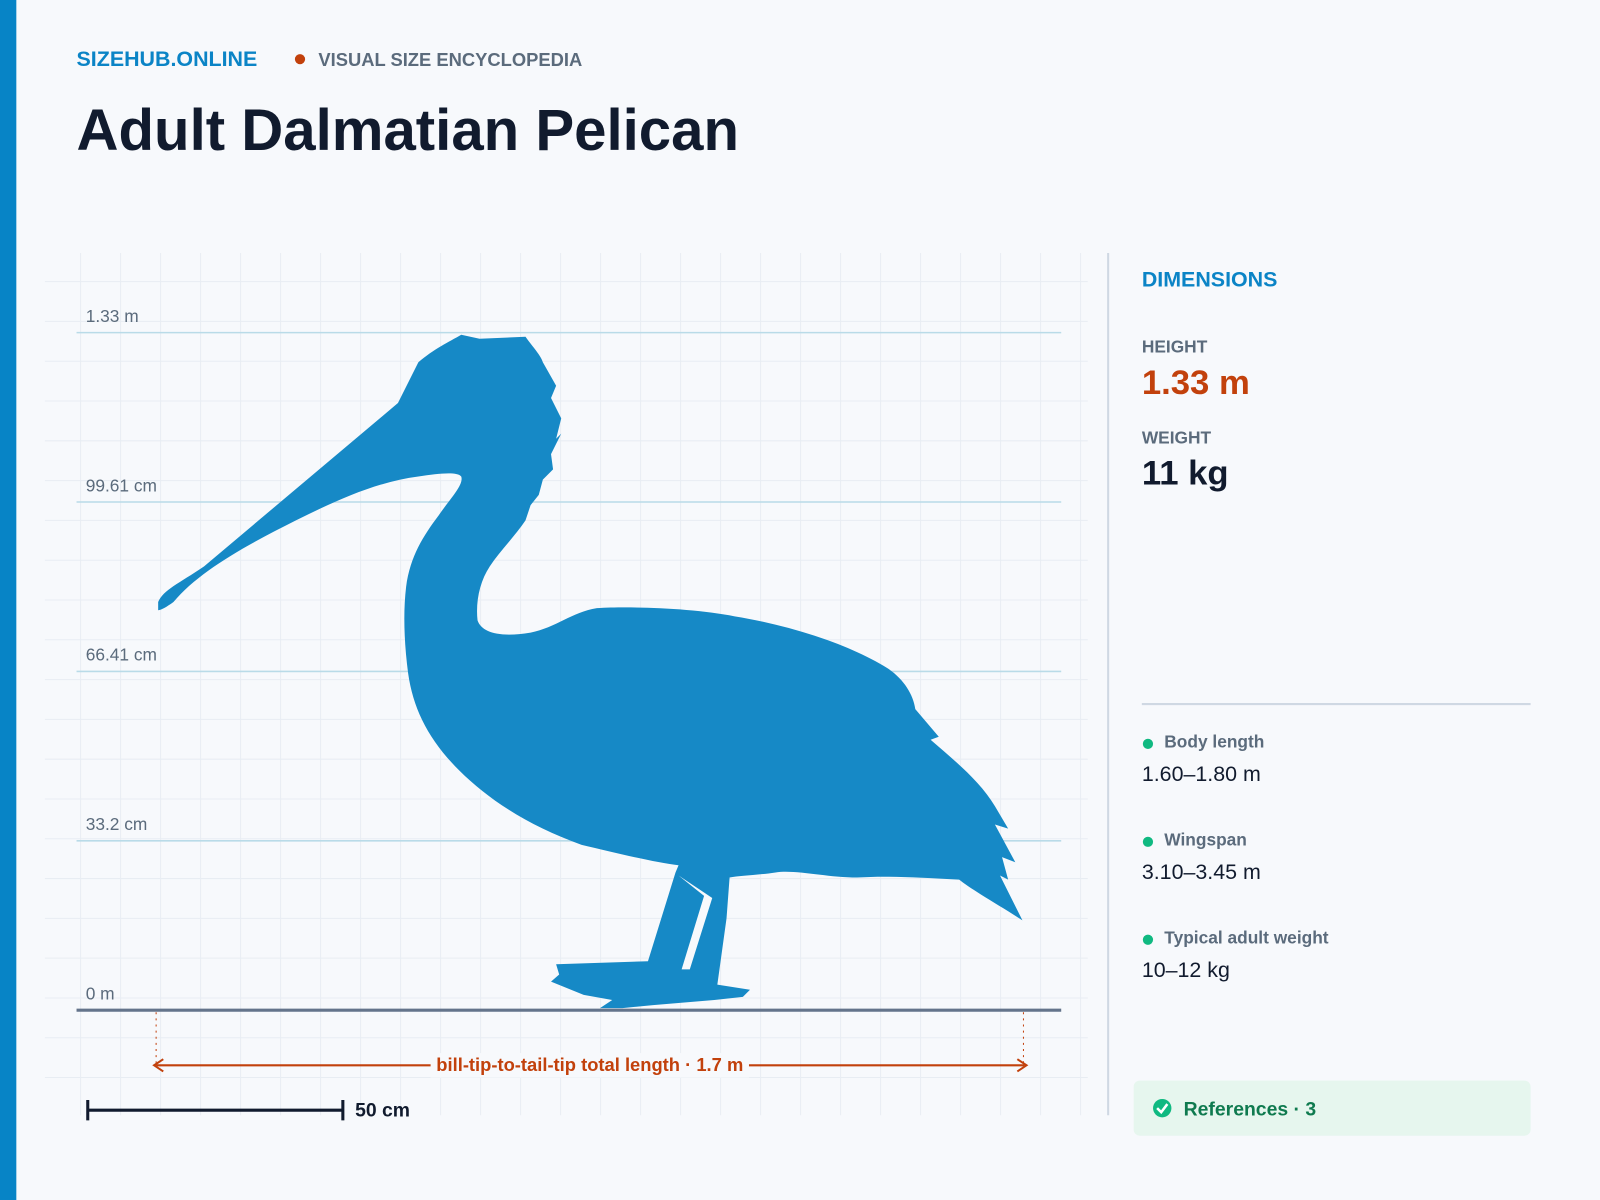 The height and width of the screenshot is (1200, 1600). Describe the element at coordinates (112, 316) in the screenshot. I see `height-label: 1.33 m` at that location.